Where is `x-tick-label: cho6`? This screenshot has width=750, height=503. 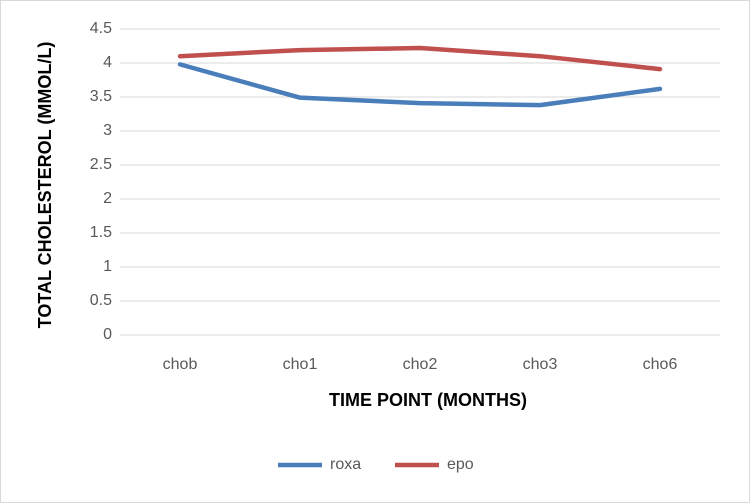
x-tick-label: cho6 is located at coordinates (660, 364).